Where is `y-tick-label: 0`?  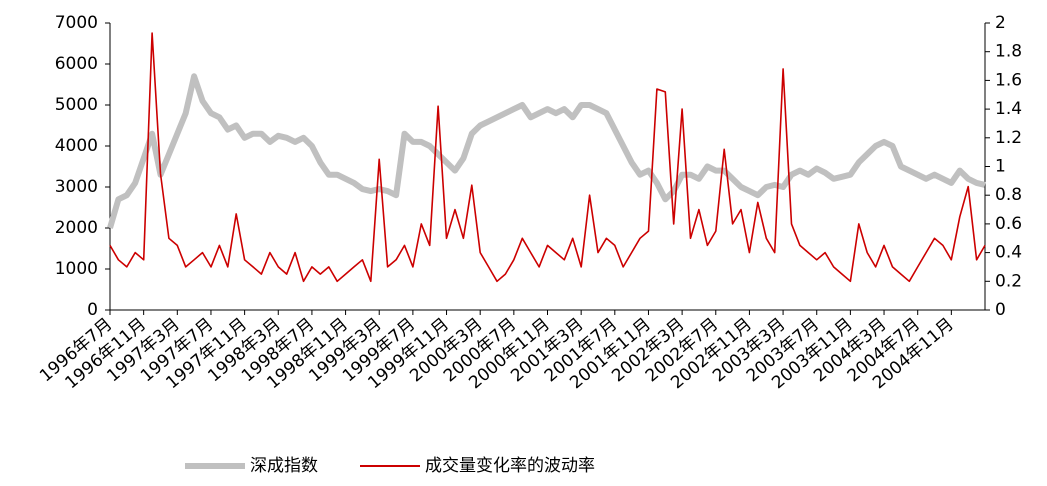
y-tick-label: 0 is located at coordinates (92, 310).